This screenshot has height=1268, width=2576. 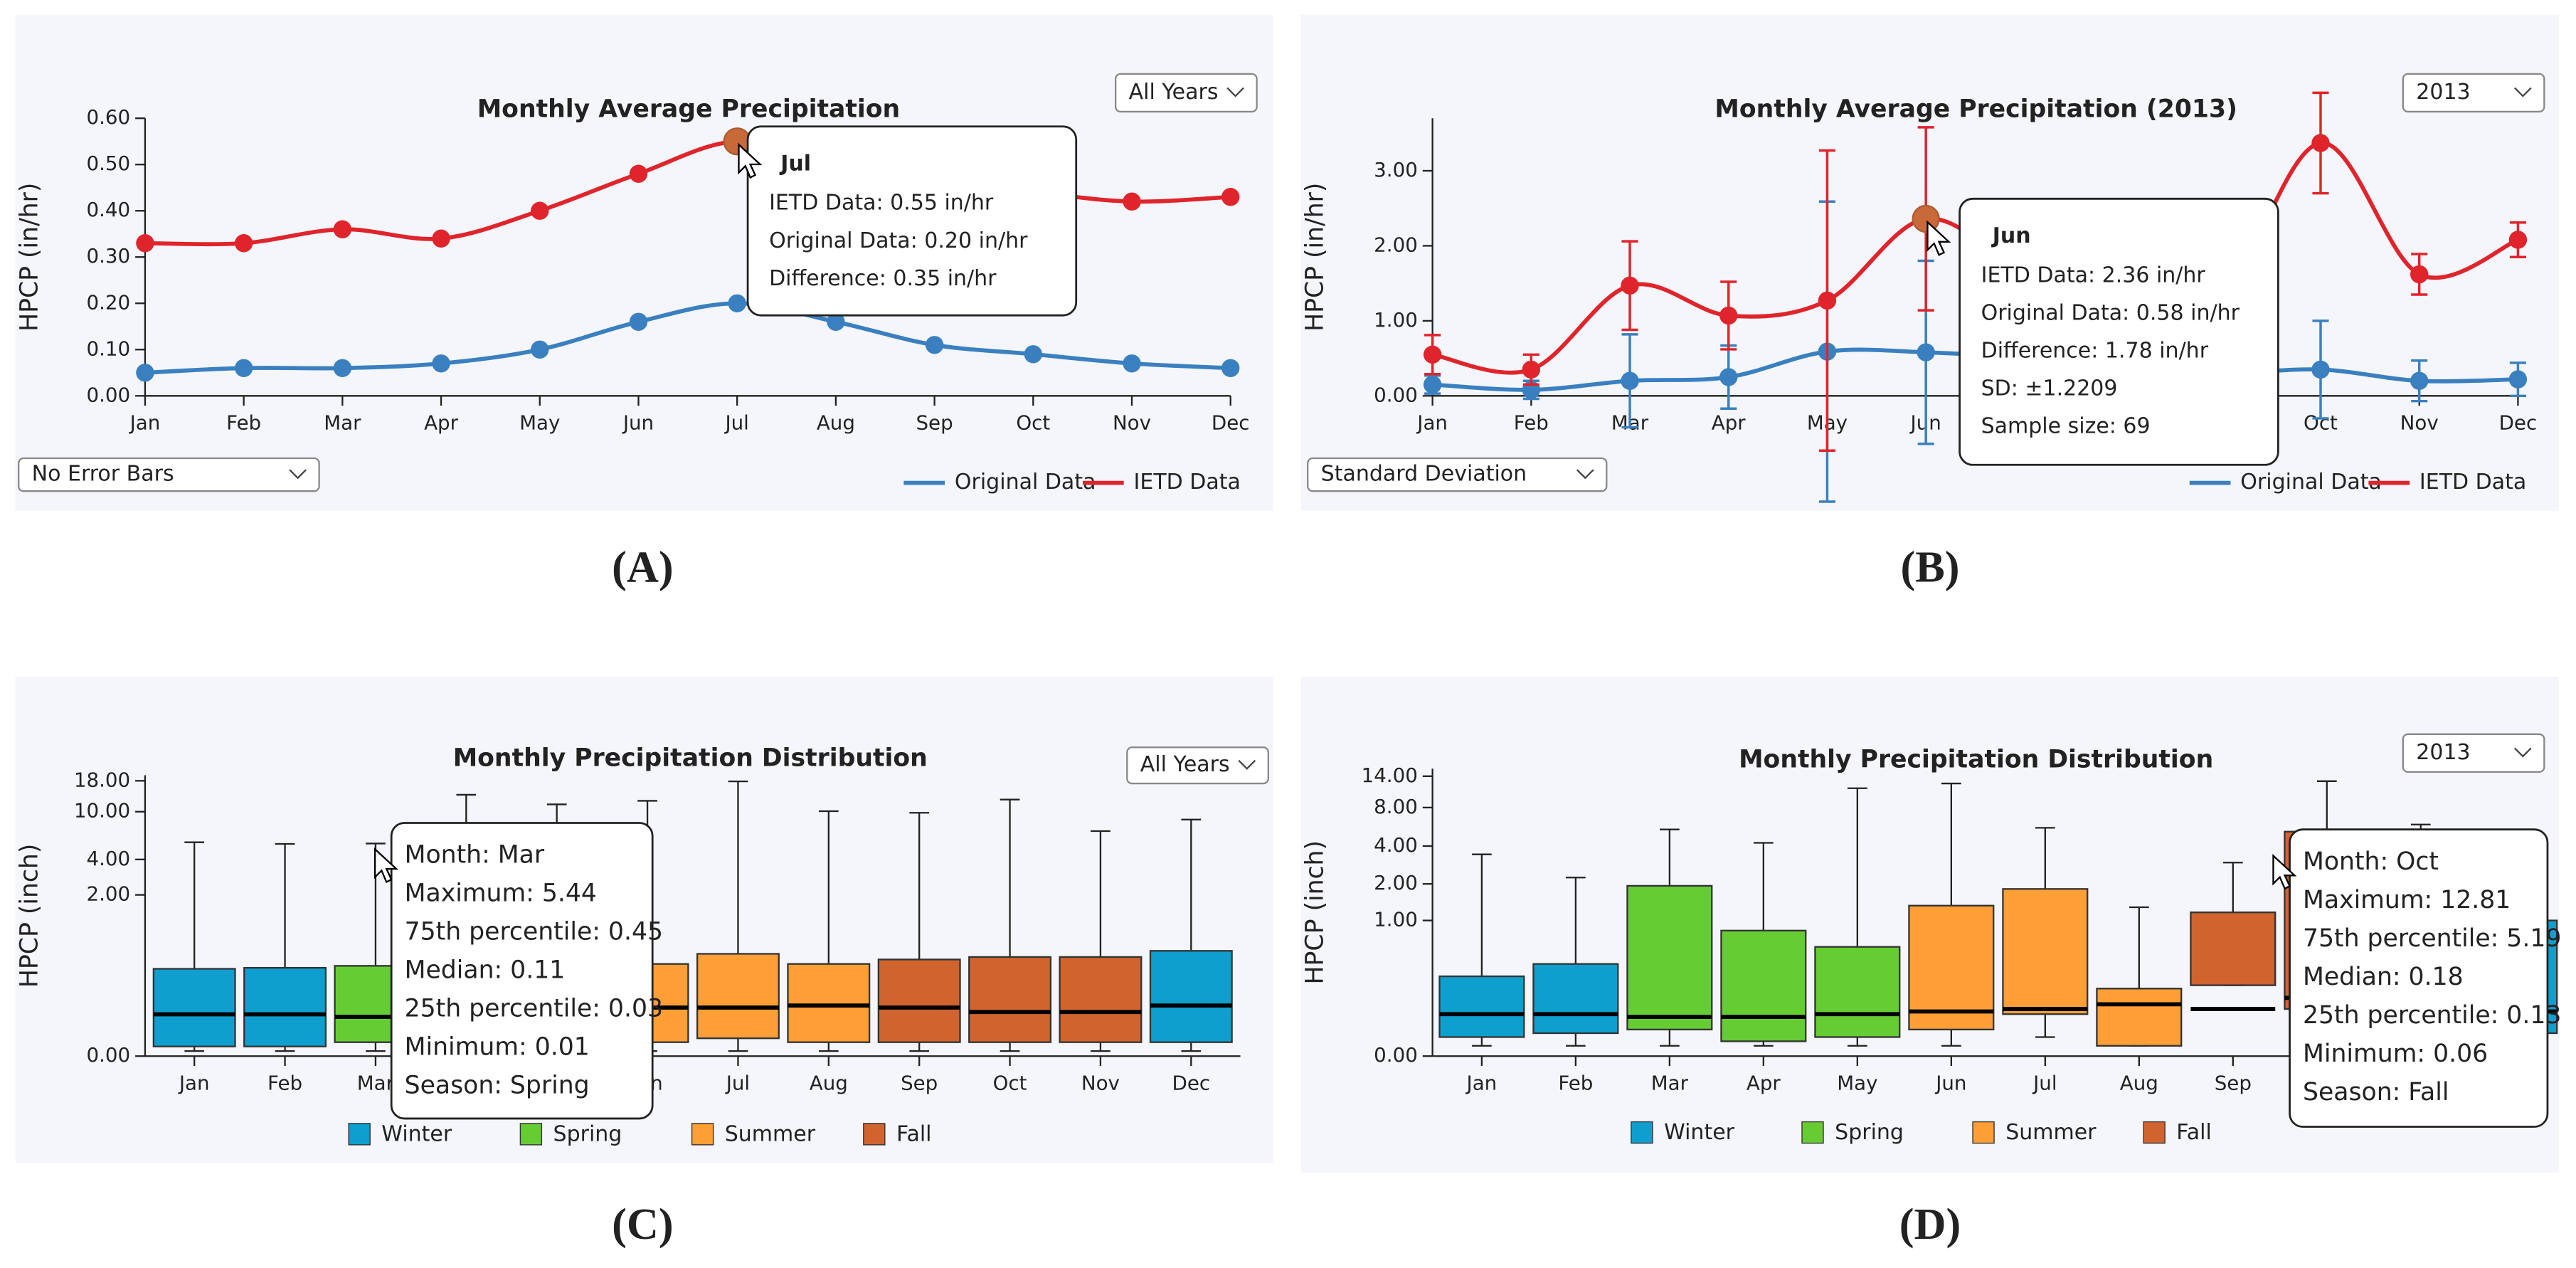 I want to click on legend-label: IETD Data, so click(x=1187, y=482).